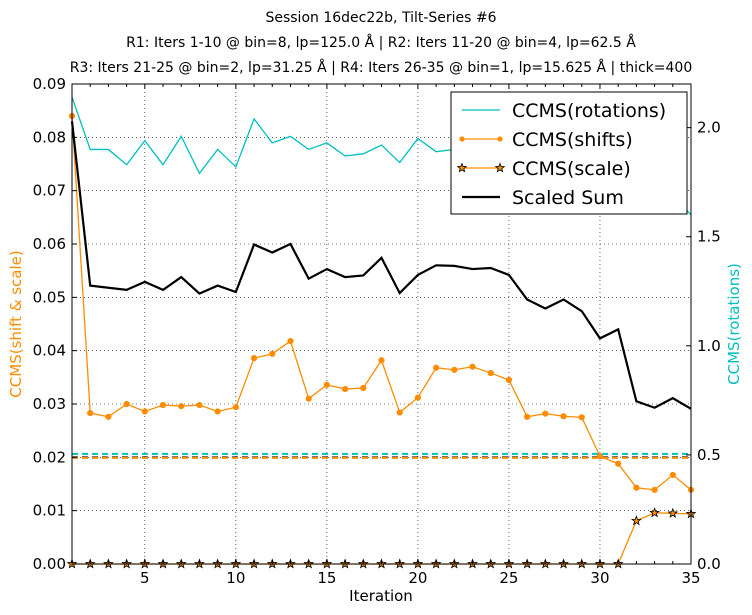 The height and width of the screenshot is (615, 752). Describe the element at coordinates (326, 578) in the screenshot. I see `x-tick-label: 15` at that location.